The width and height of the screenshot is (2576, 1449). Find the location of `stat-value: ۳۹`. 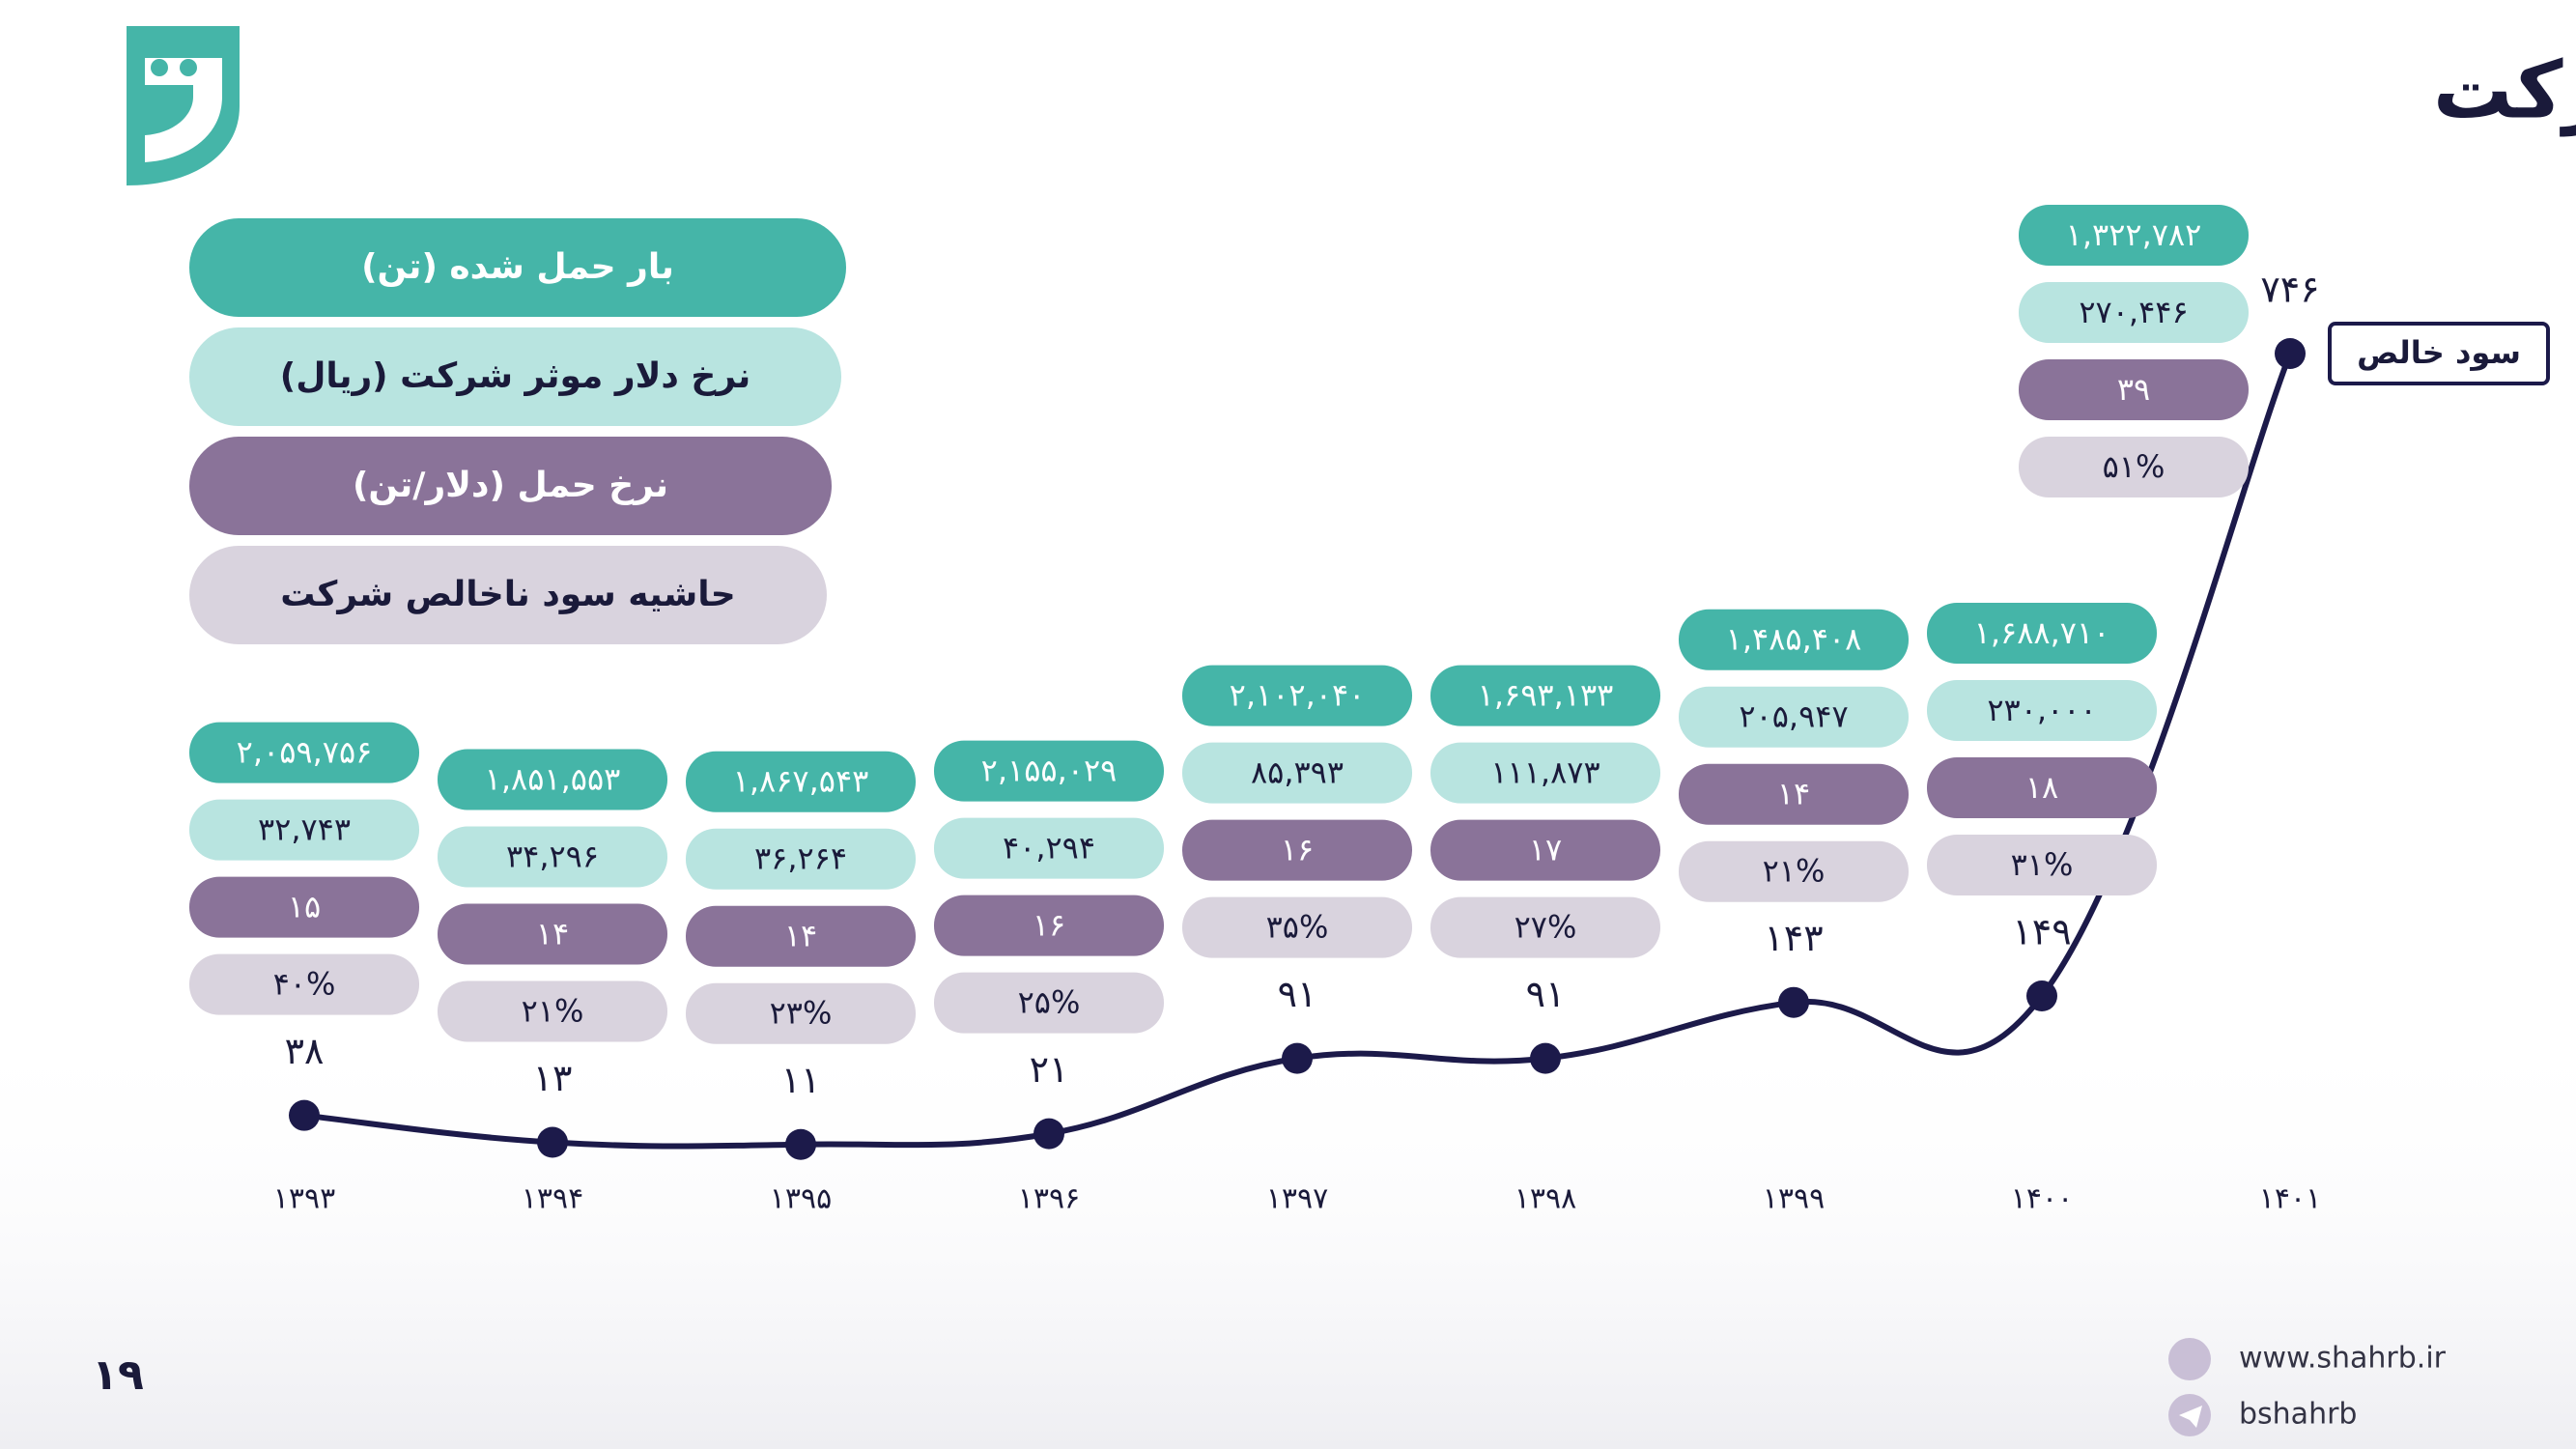

stat-value: ۳۹ is located at coordinates (2133, 389).